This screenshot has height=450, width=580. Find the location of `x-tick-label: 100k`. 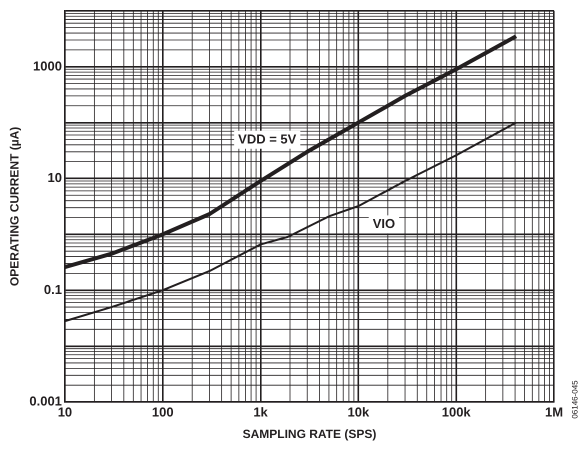

x-tick-label: 100k is located at coordinates (457, 412).